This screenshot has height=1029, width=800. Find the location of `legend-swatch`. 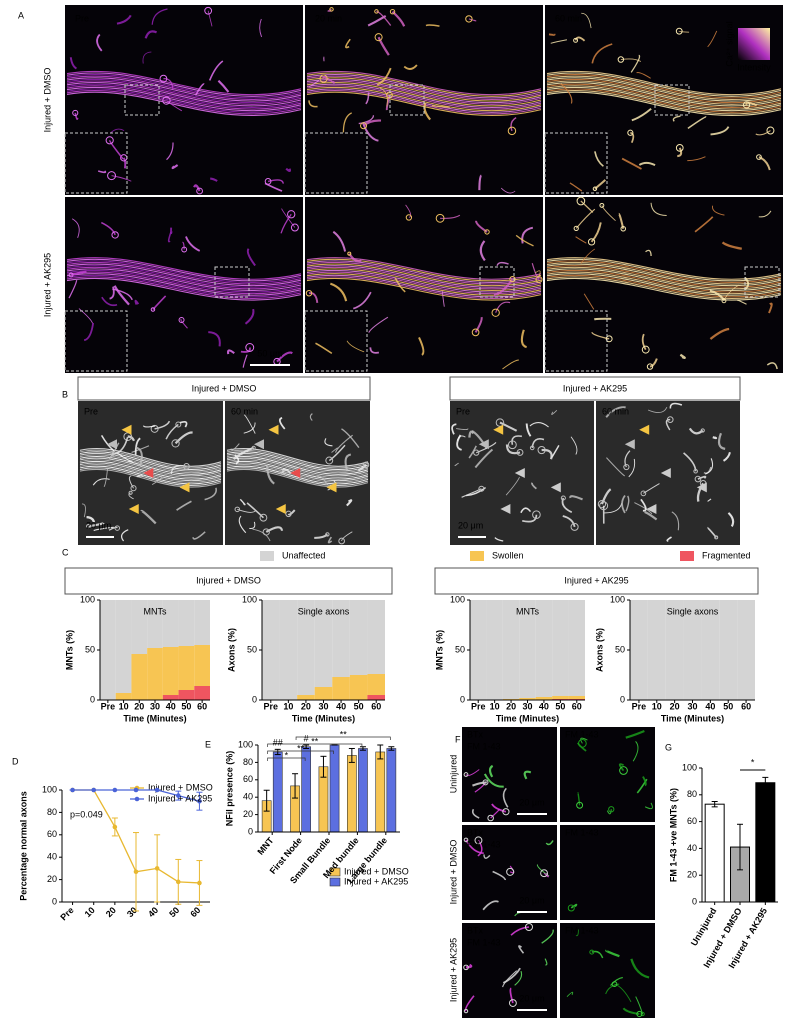

legend-swatch is located at coordinates (335, 882).